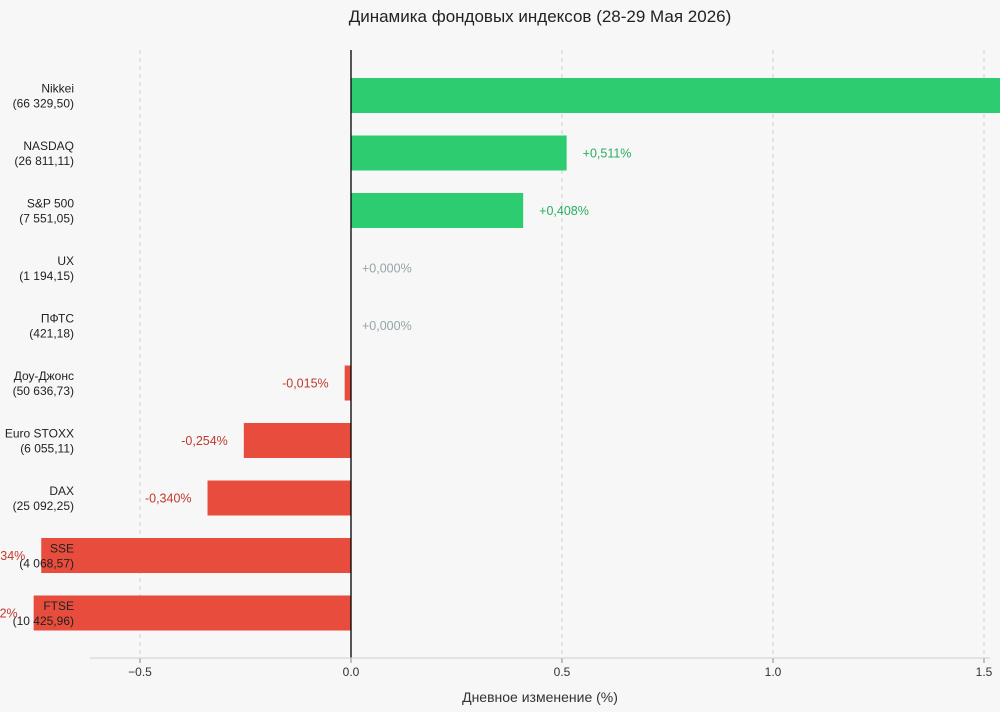 This screenshot has height=712, width=1000. What do you see at coordinates (46, 219) in the screenshot?
I see `category-sublabel: (7 551,05)` at bounding box center [46, 219].